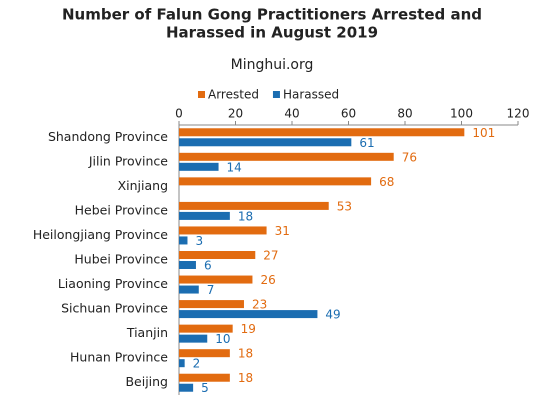 This screenshot has height=400, width=560. Describe the element at coordinates (121, 259) in the screenshot. I see `y-tick-label: Hubei Province` at that location.